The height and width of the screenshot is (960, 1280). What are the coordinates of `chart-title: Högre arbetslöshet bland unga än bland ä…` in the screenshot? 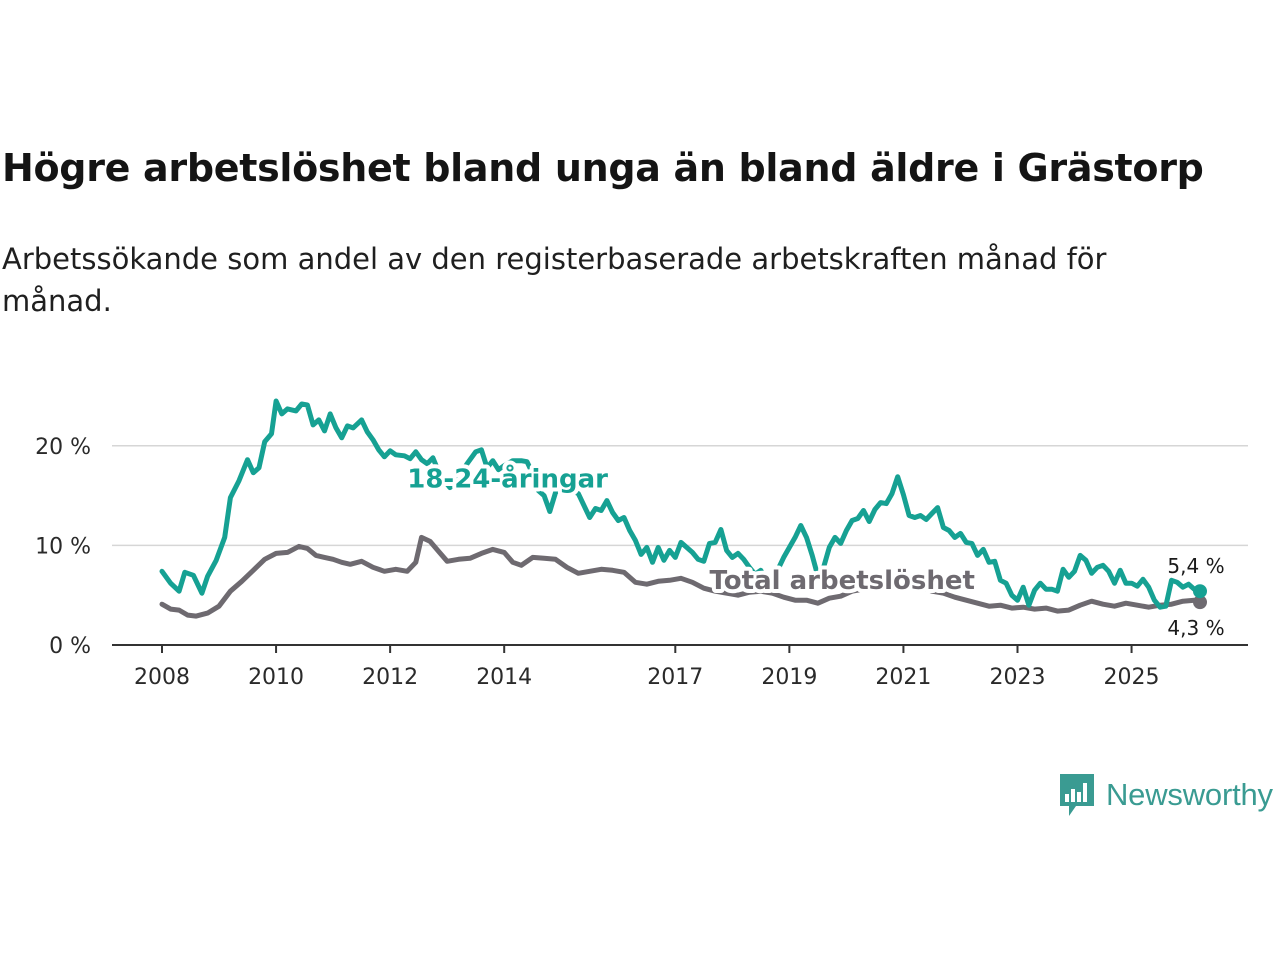 It's located at (603, 168).